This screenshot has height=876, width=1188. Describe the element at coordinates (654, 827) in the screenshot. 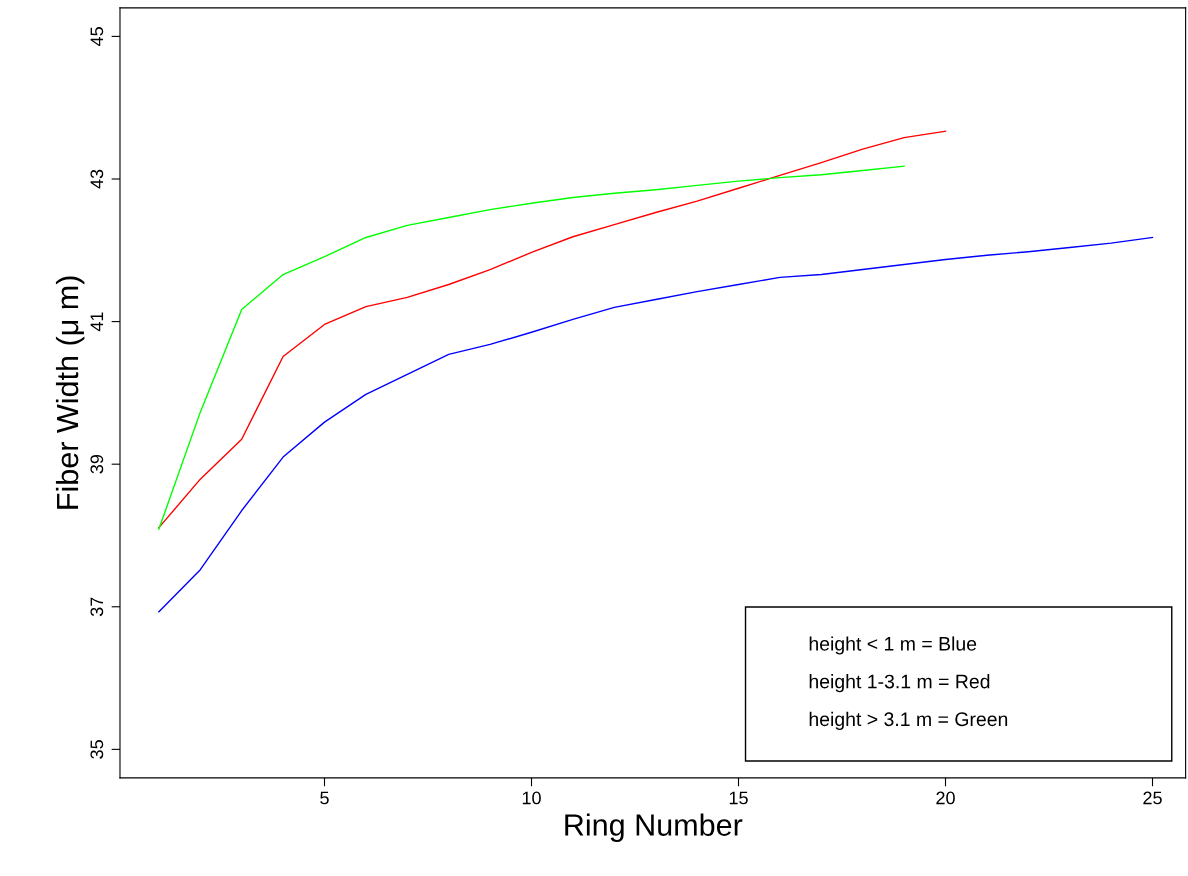

I see `x-axis-title: Ring Number` at that location.